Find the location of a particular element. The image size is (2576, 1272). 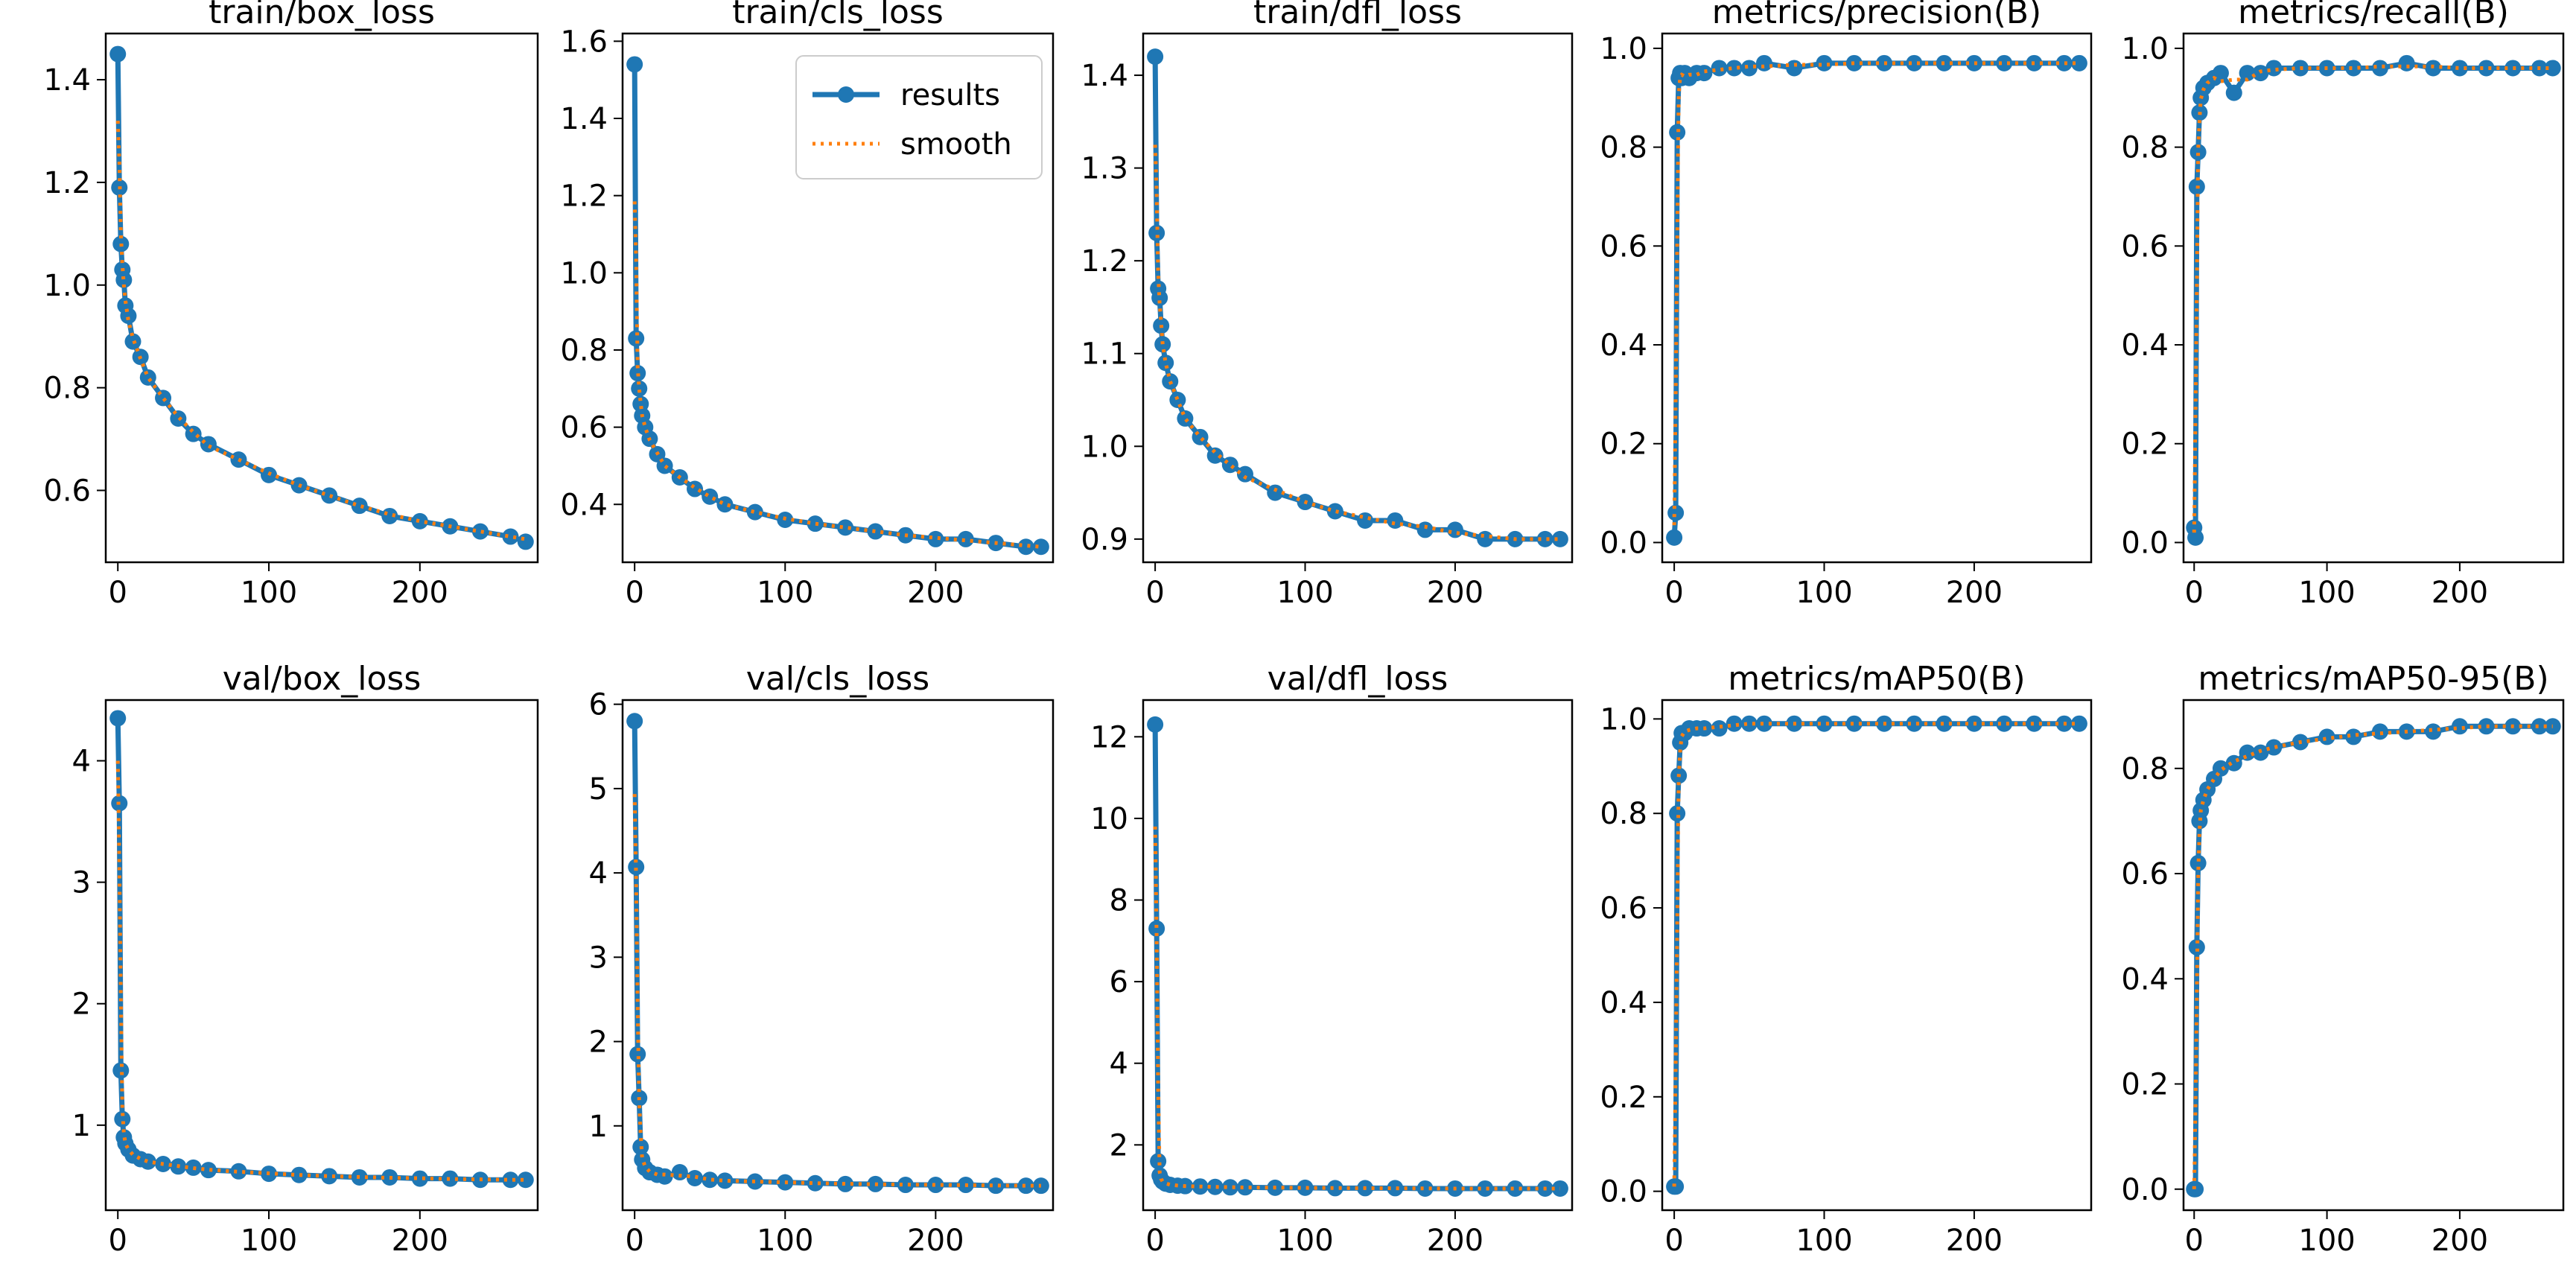

y-tick-label: 8 is located at coordinates (1119, 901).